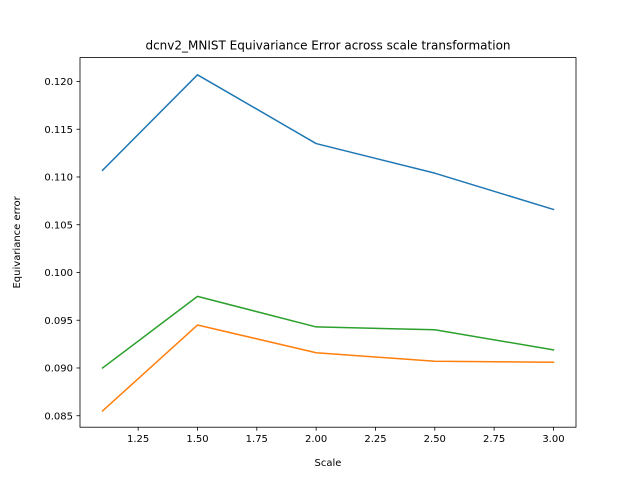 This screenshot has width=640, height=480. Describe the element at coordinates (435, 439) in the screenshot. I see `x-tick-label: 2.50` at that location.